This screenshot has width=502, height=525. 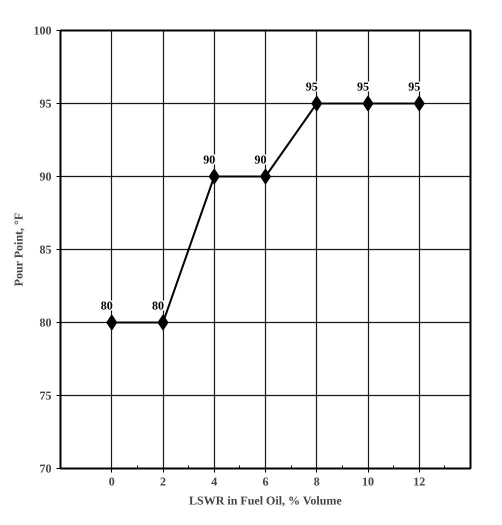 I want to click on y-tick-label: 85, so click(x=46, y=249).